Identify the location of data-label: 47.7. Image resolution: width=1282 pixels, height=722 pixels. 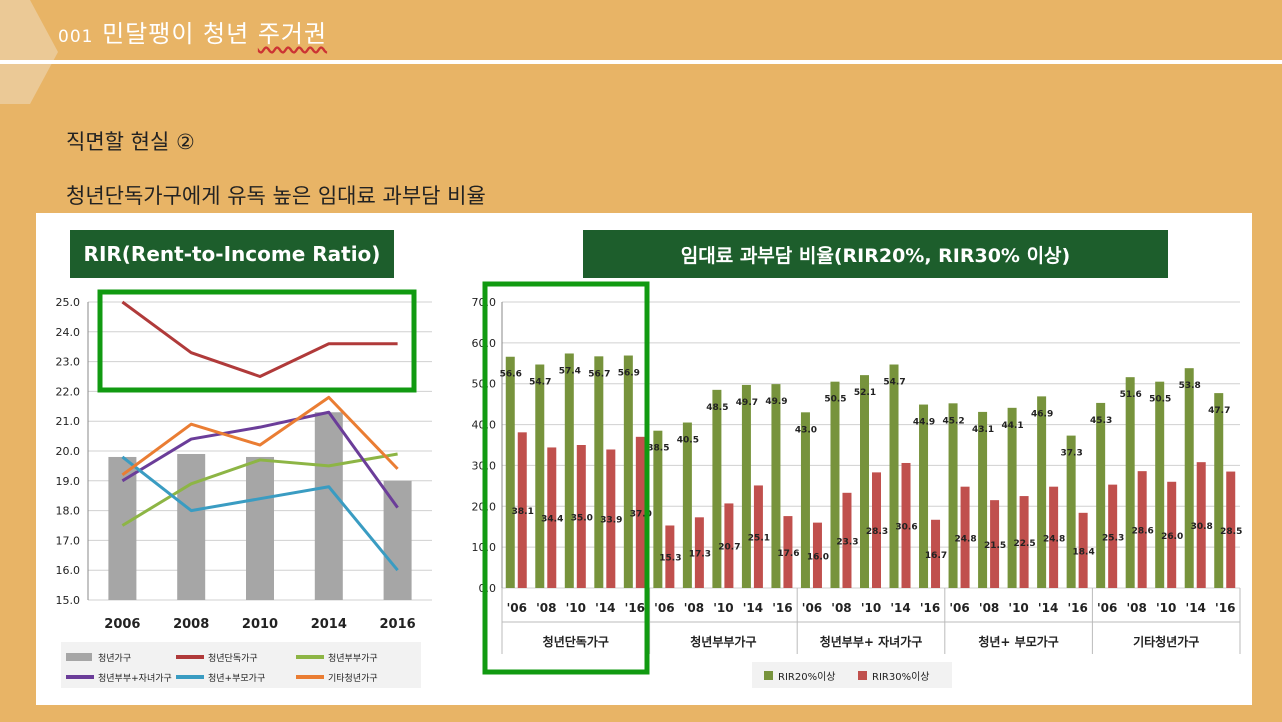
(1219, 411).